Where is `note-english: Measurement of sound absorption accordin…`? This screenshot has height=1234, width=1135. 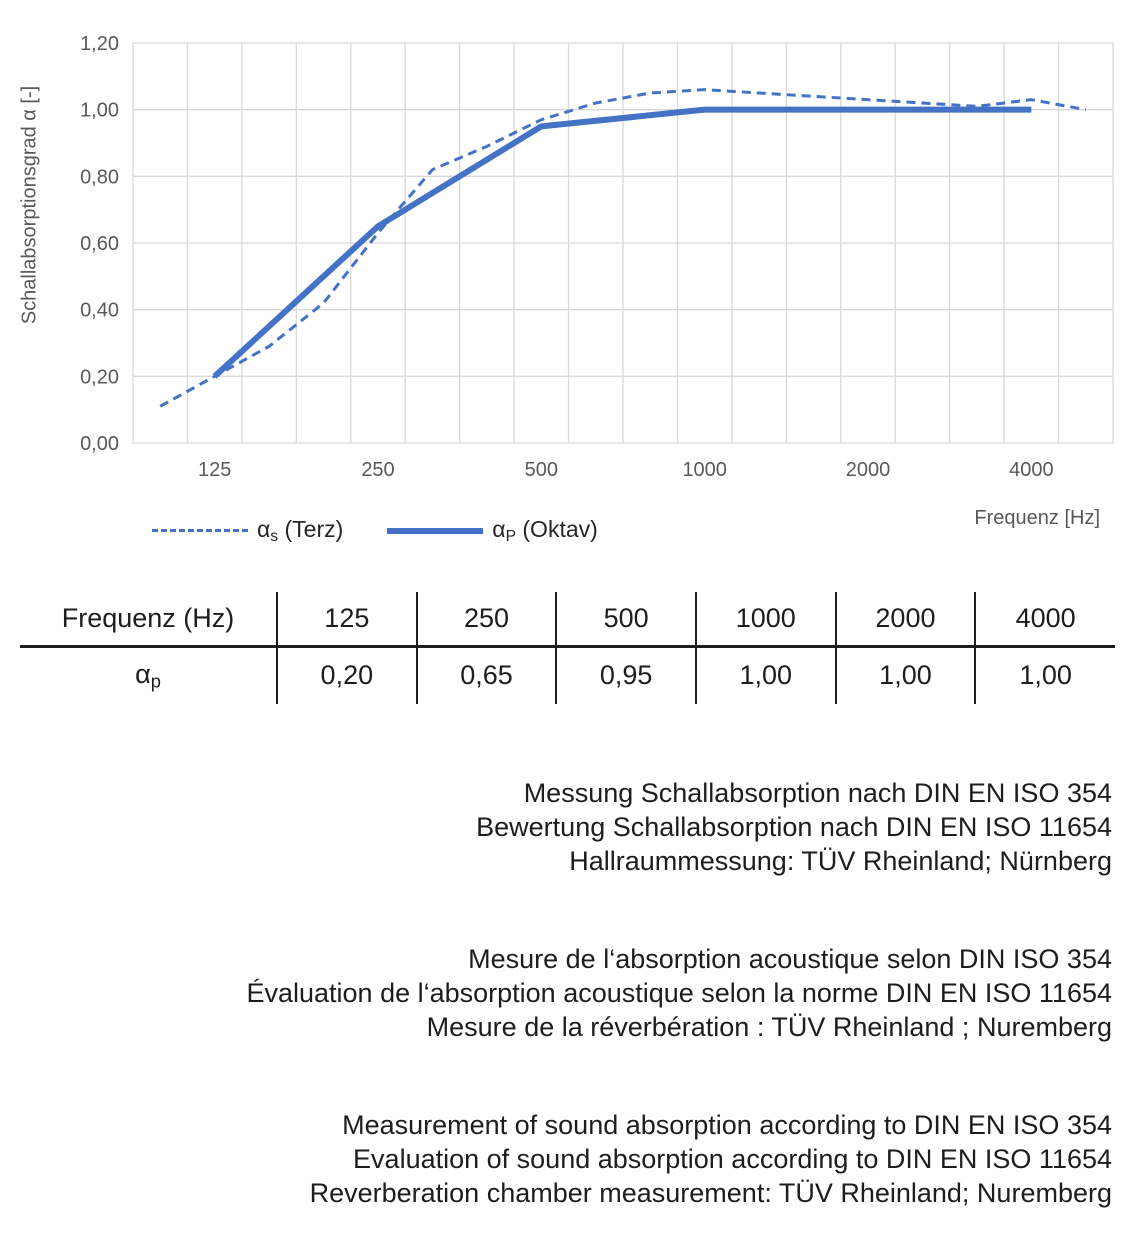
note-english: Measurement of sound absorption accordin… is located at coordinates (567, 1159).